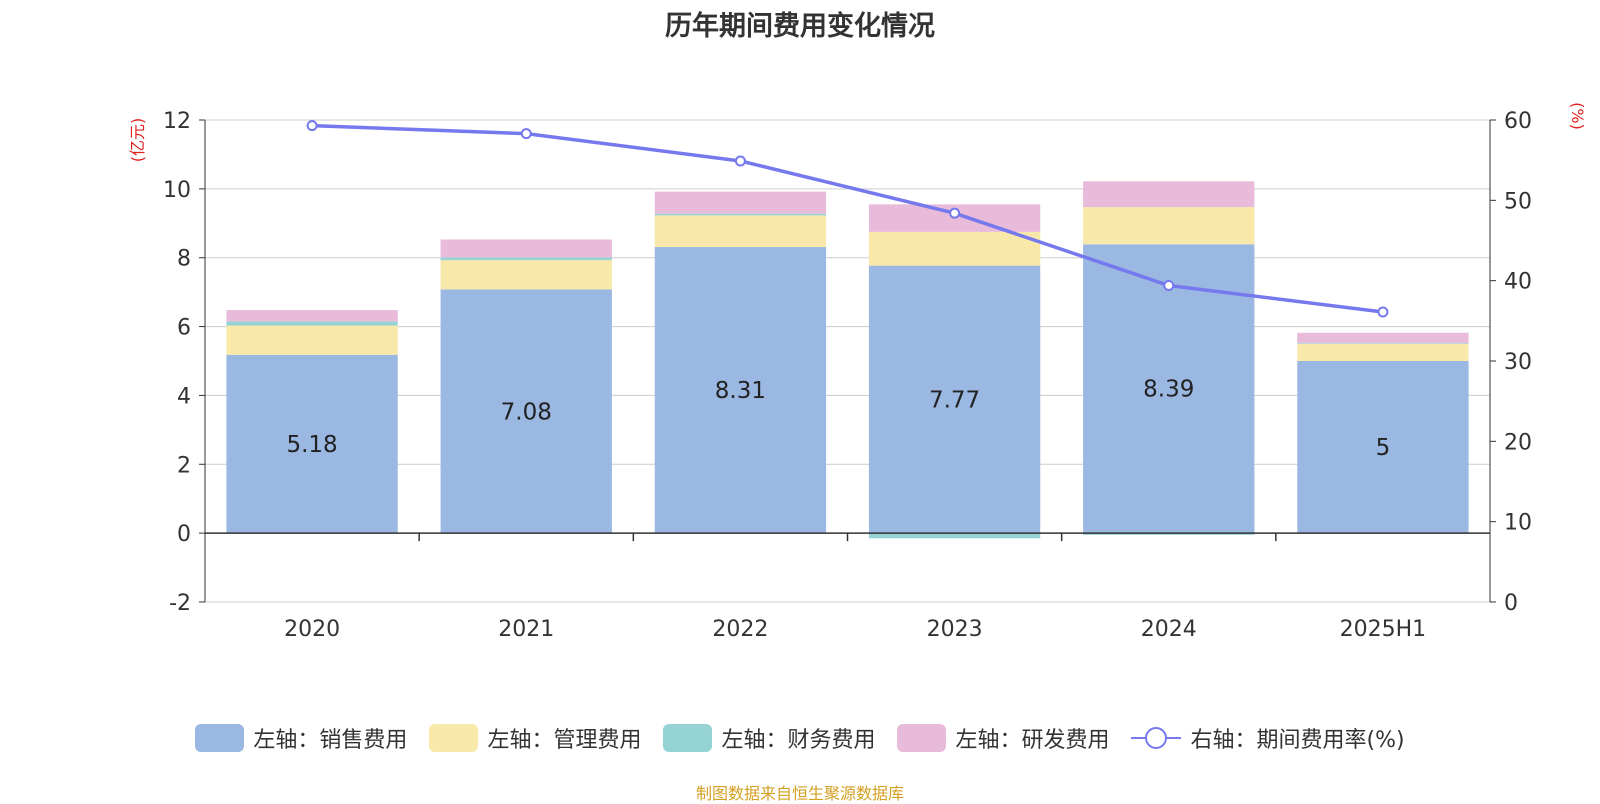 This screenshot has width=1600, height=804. What do you see at coordinates (526, 629) in the screenshot?
I see `x-tick-label: 2021` at bounding box center [526, 629].